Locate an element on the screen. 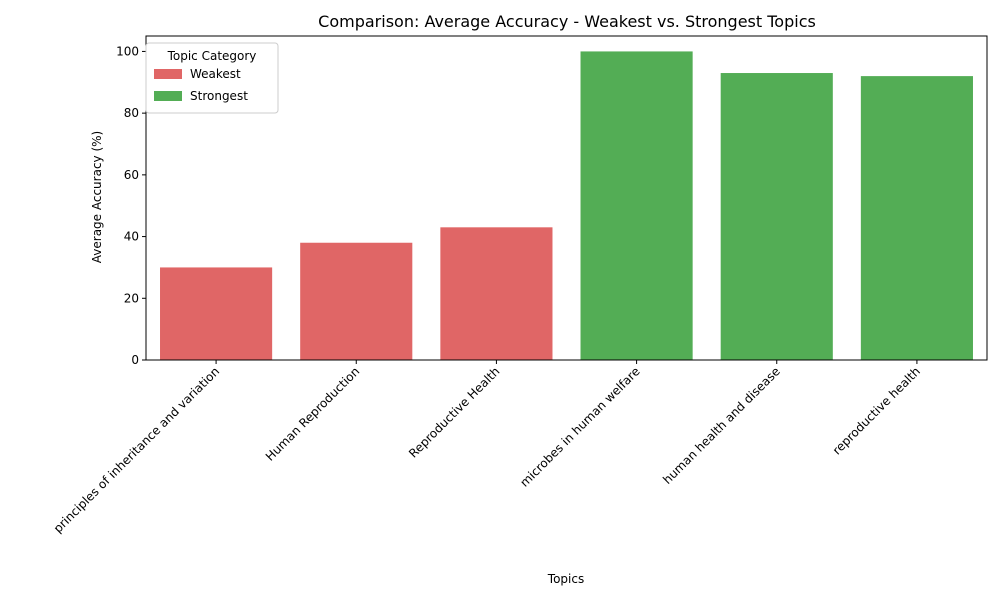  x-tick-label: human health and disease is located at coordinates (721, 425).